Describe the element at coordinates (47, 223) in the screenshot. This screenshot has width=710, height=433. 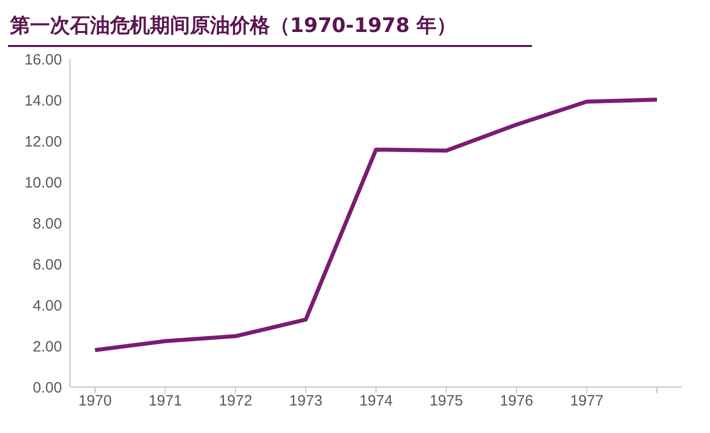
I see `y-tick-label: 8.00` at that location.